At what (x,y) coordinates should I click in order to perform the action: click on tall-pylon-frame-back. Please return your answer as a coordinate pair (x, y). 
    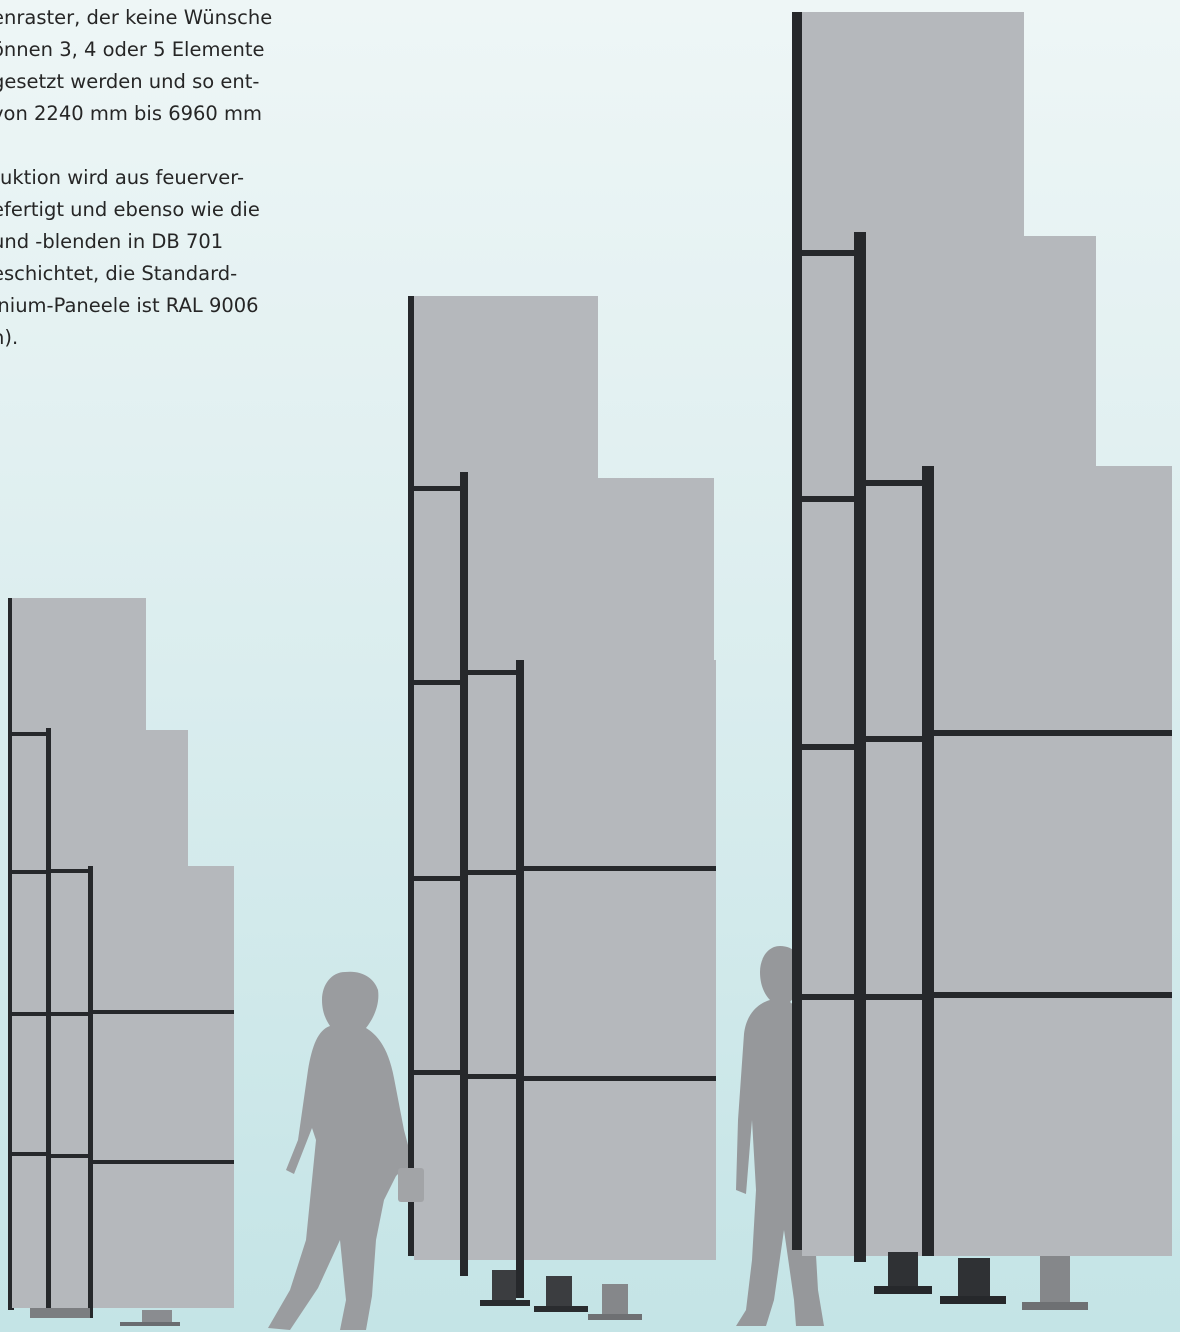
    Looking at the image, I should click on (798, 631).